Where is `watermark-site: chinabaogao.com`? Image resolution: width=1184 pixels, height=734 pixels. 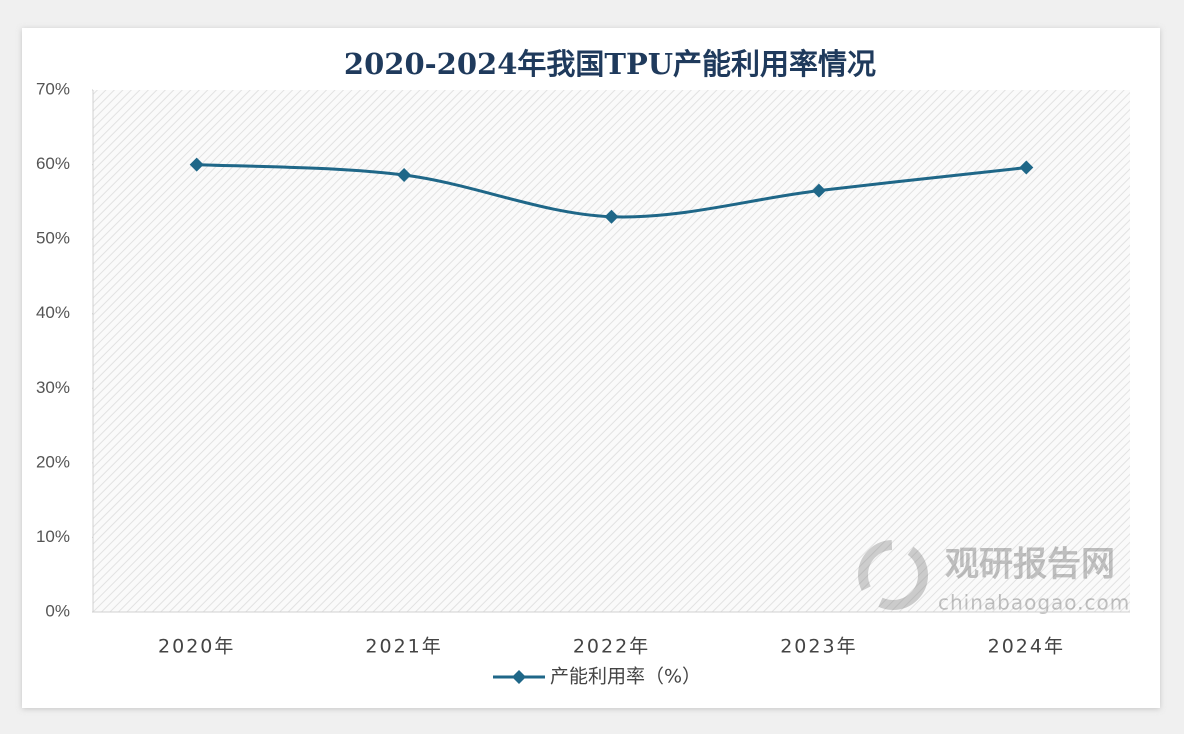 watermark-site: chinabaogao.com is located at coordinates (1034, 603).